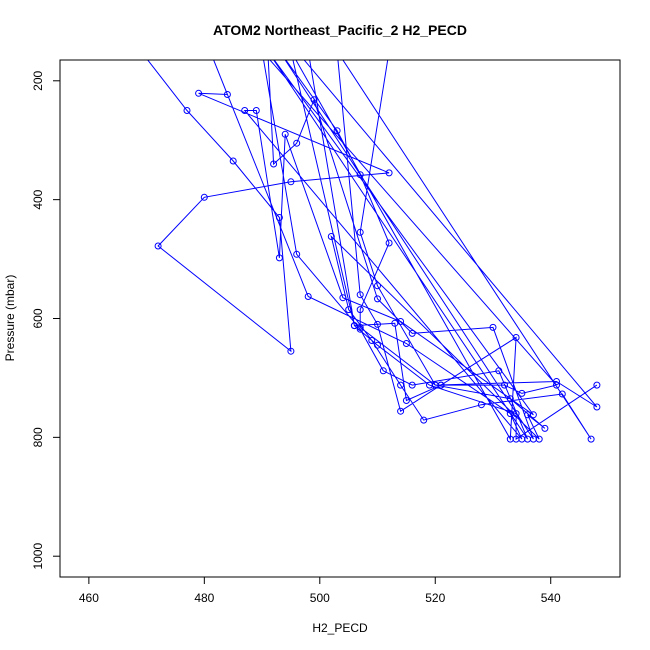  Describe the element at coordinates (320, 590) in the screenshot. I see `x-axis: 460 480 500 520 540` at that location.